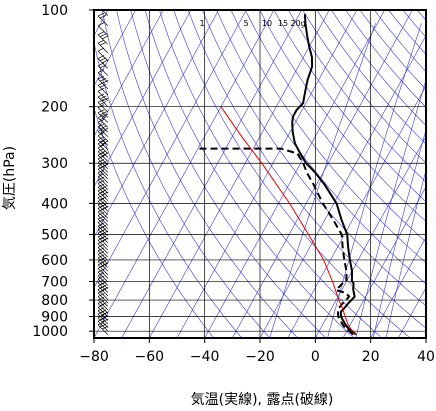  Describe the element at coordinates (283, 23) in the screenshot. I see `mixing-ratio-label: 15` at that location.